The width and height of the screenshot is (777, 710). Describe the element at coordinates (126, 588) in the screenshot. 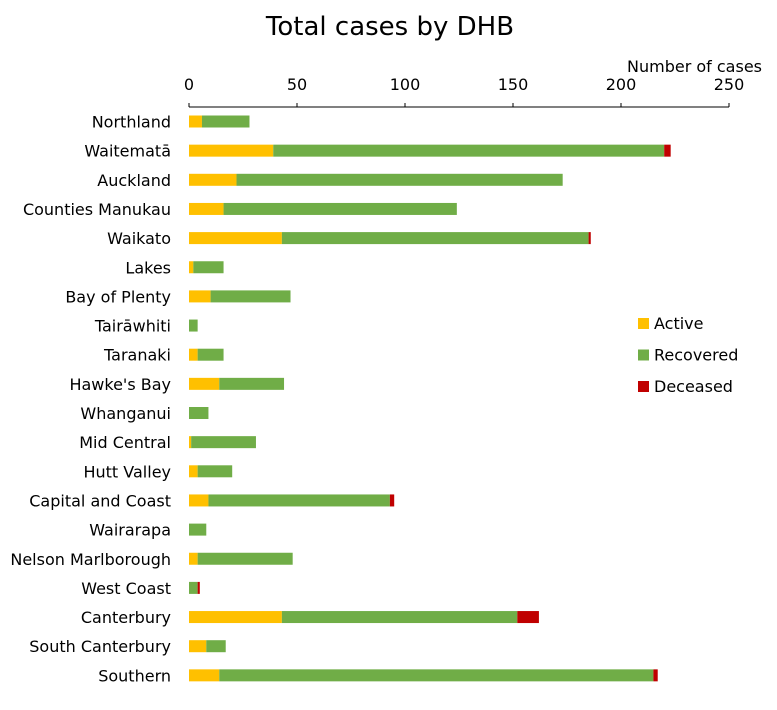

I see `category-label: West Coast` at that location.